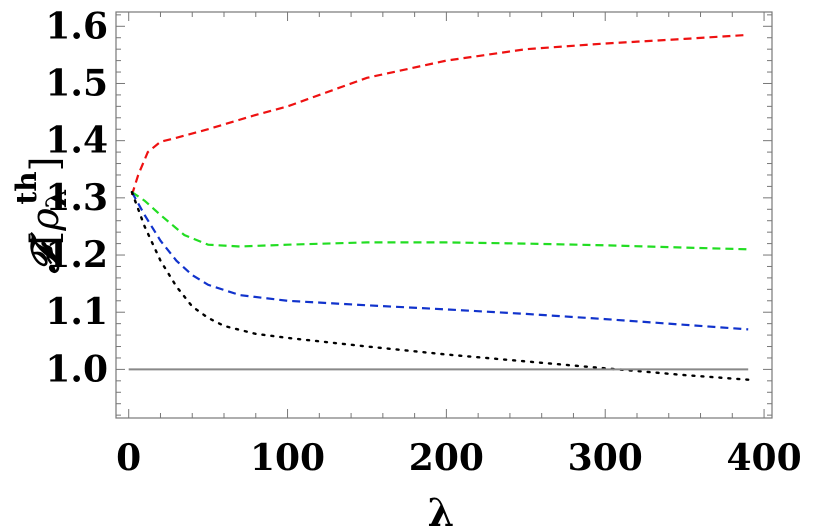 This screenshot has width=814, height=532. I want to click on y-label-subscript: λ, so click(56, 199).